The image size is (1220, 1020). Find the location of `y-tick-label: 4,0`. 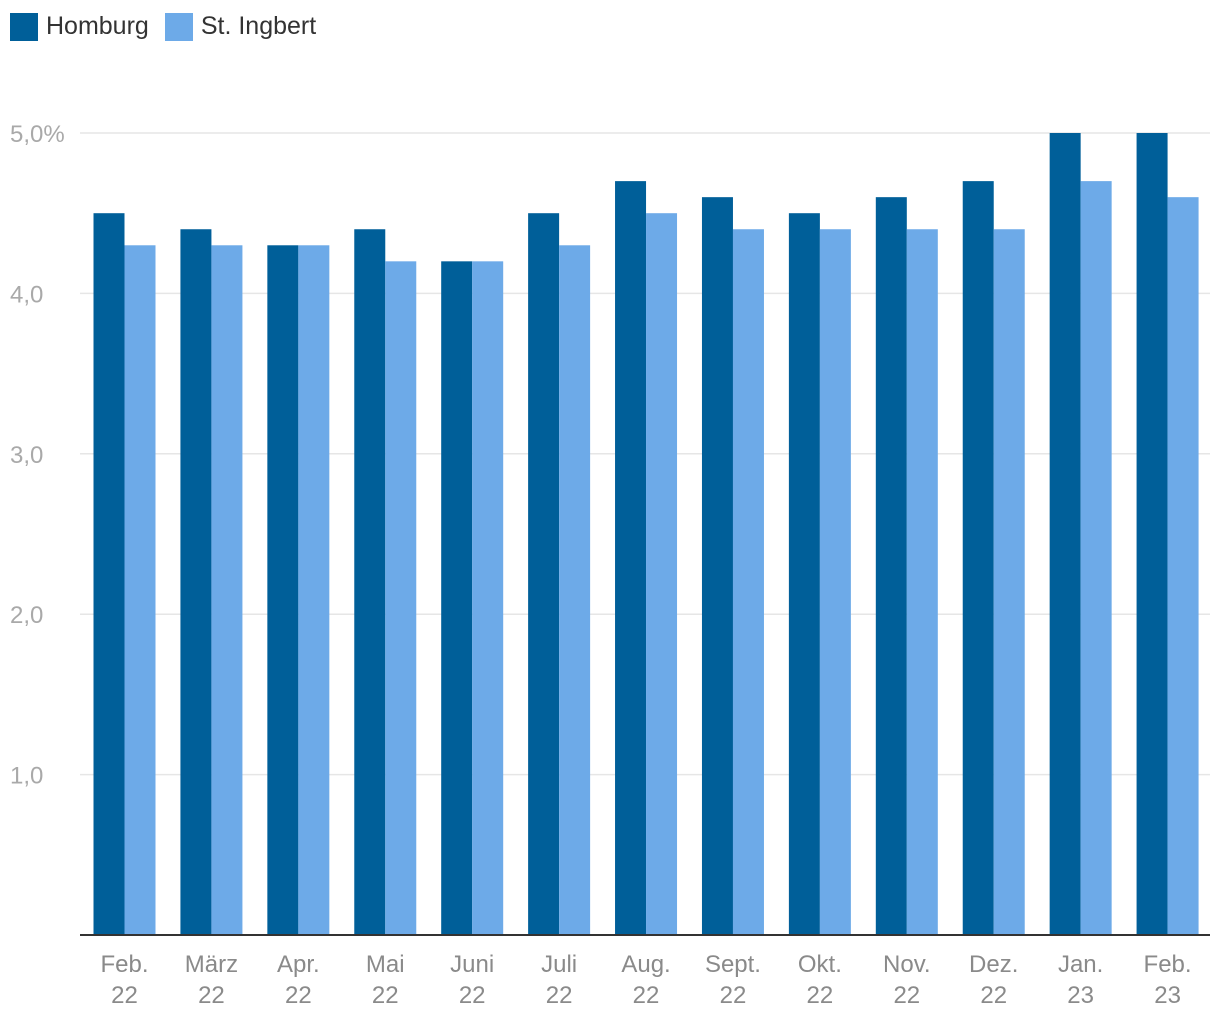

y-tick-label: 4,0 is located at coordinates (26, 294).